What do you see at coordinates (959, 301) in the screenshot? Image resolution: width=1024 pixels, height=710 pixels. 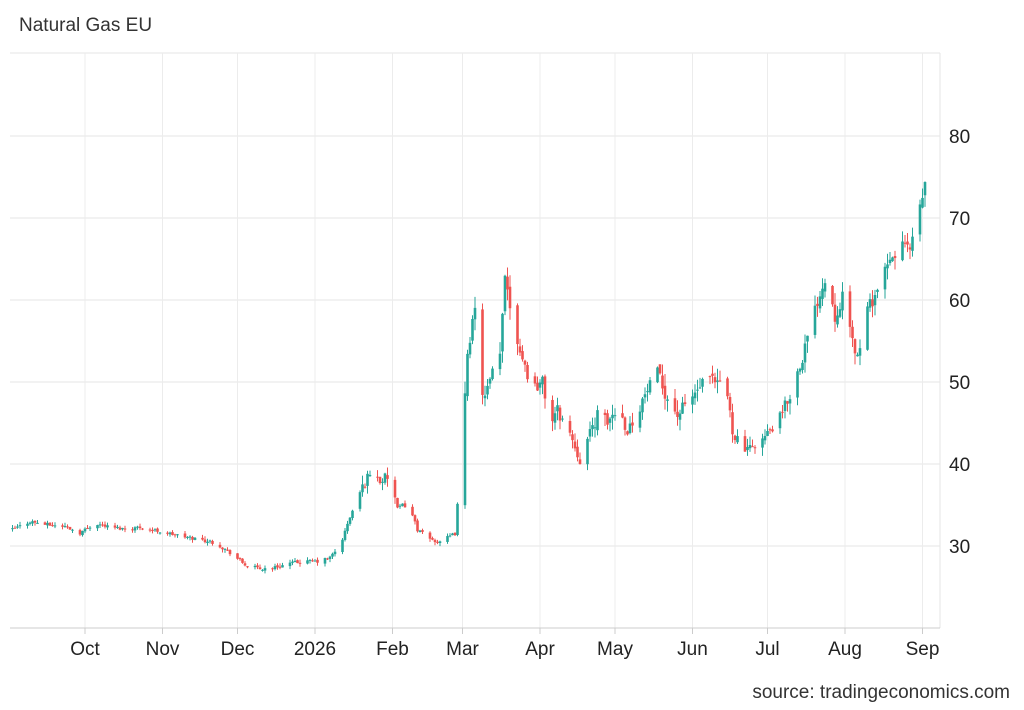 I see `y-tick-label: 60` at bounding box center [959, 301].